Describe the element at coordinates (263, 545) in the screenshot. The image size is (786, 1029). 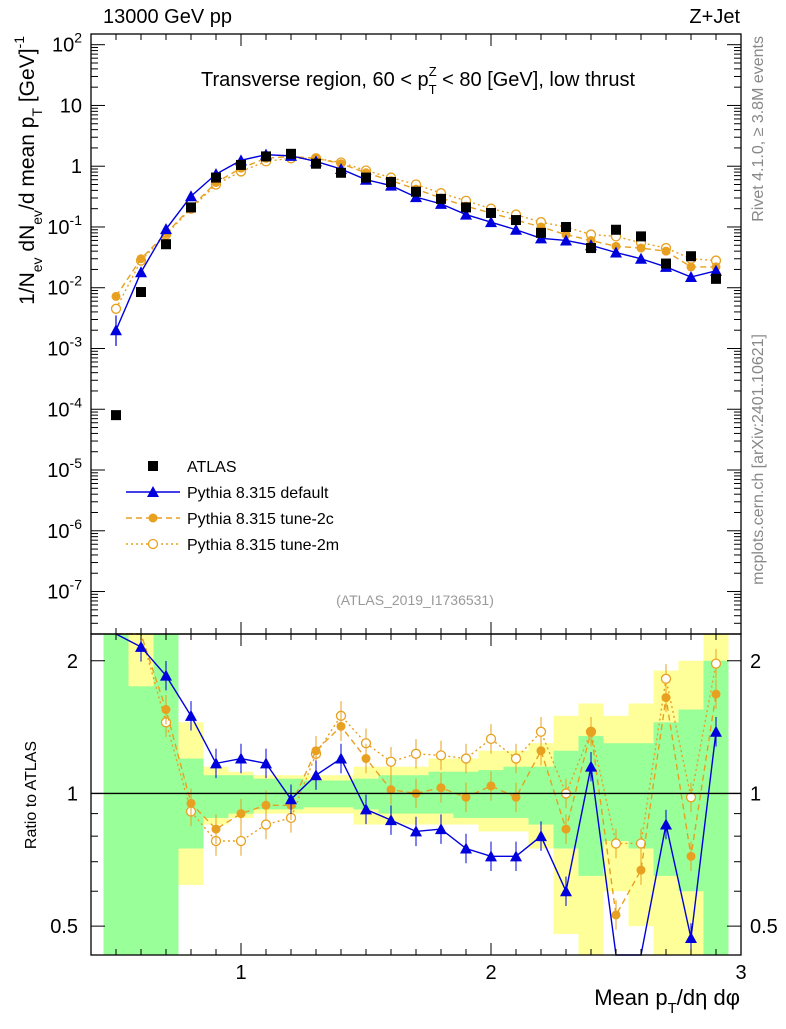
I see `legend-label-pythia-8-315-tune-2m: Pythia 8.315 tune-2m` at that location.